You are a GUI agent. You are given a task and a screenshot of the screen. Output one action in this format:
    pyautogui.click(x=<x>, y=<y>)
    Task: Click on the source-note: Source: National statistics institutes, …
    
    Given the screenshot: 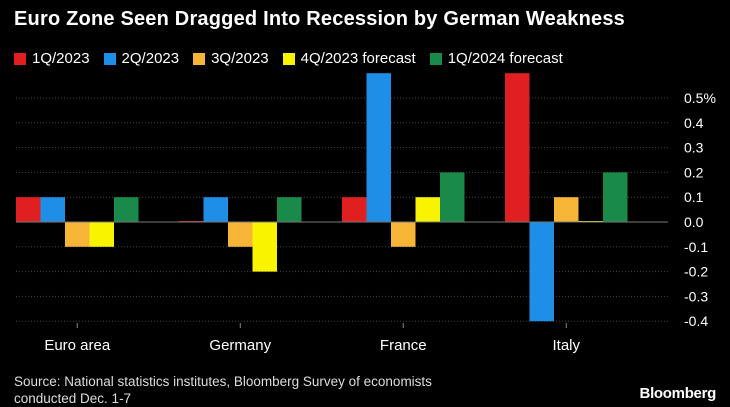 What is the action you would take?
    pyautogui.click(x=223, y=390)
    